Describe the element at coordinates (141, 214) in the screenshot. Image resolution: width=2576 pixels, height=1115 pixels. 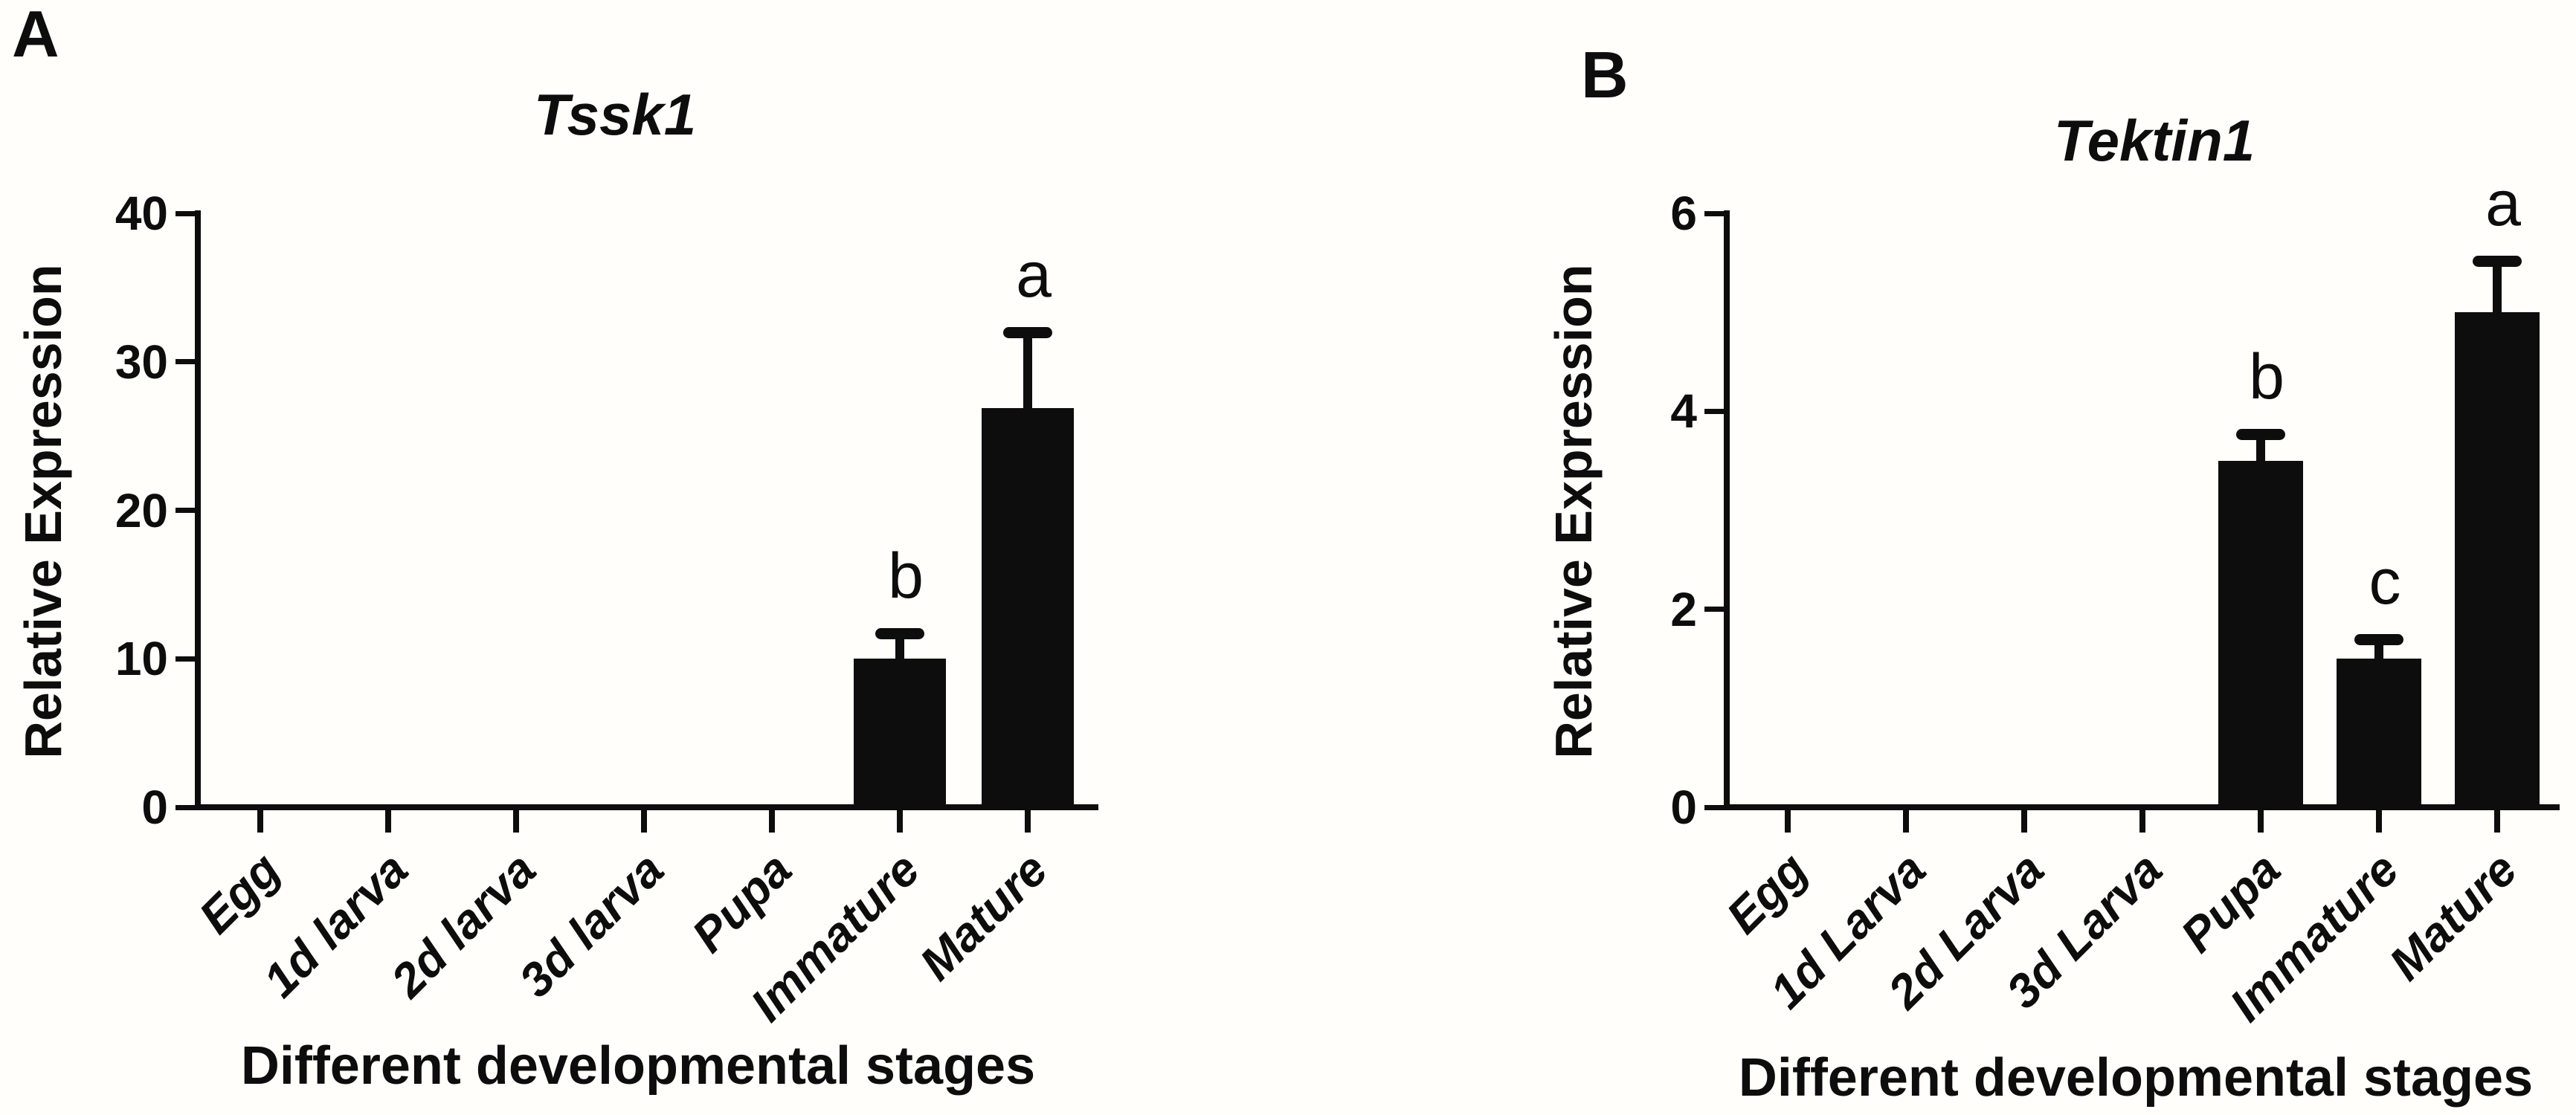
I see `y-tick-label: 40` at that location.